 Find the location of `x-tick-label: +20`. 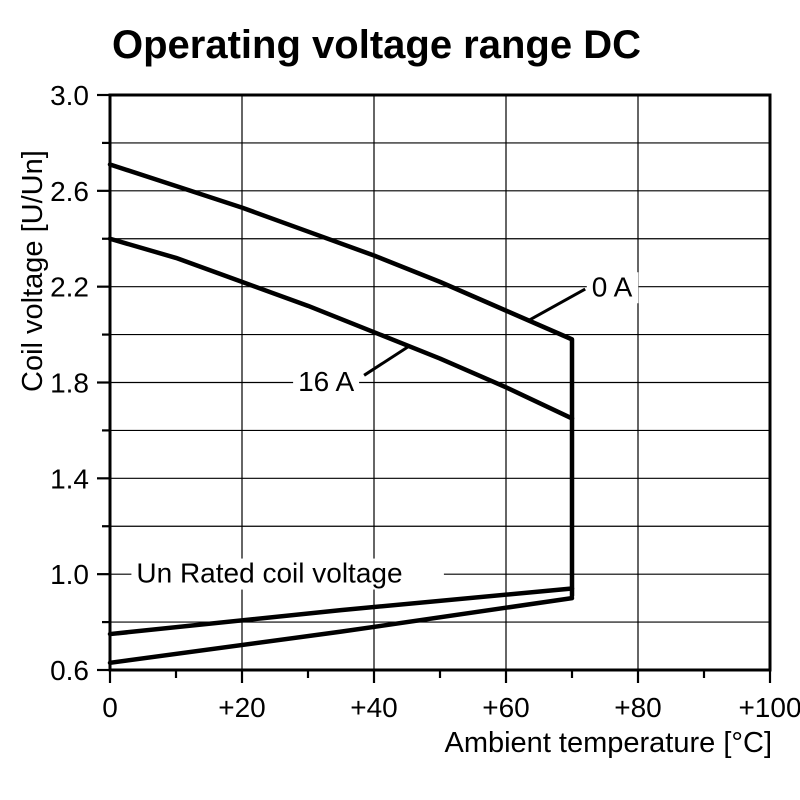

x-tick-label: +20 is located at coordinates (242, 707).